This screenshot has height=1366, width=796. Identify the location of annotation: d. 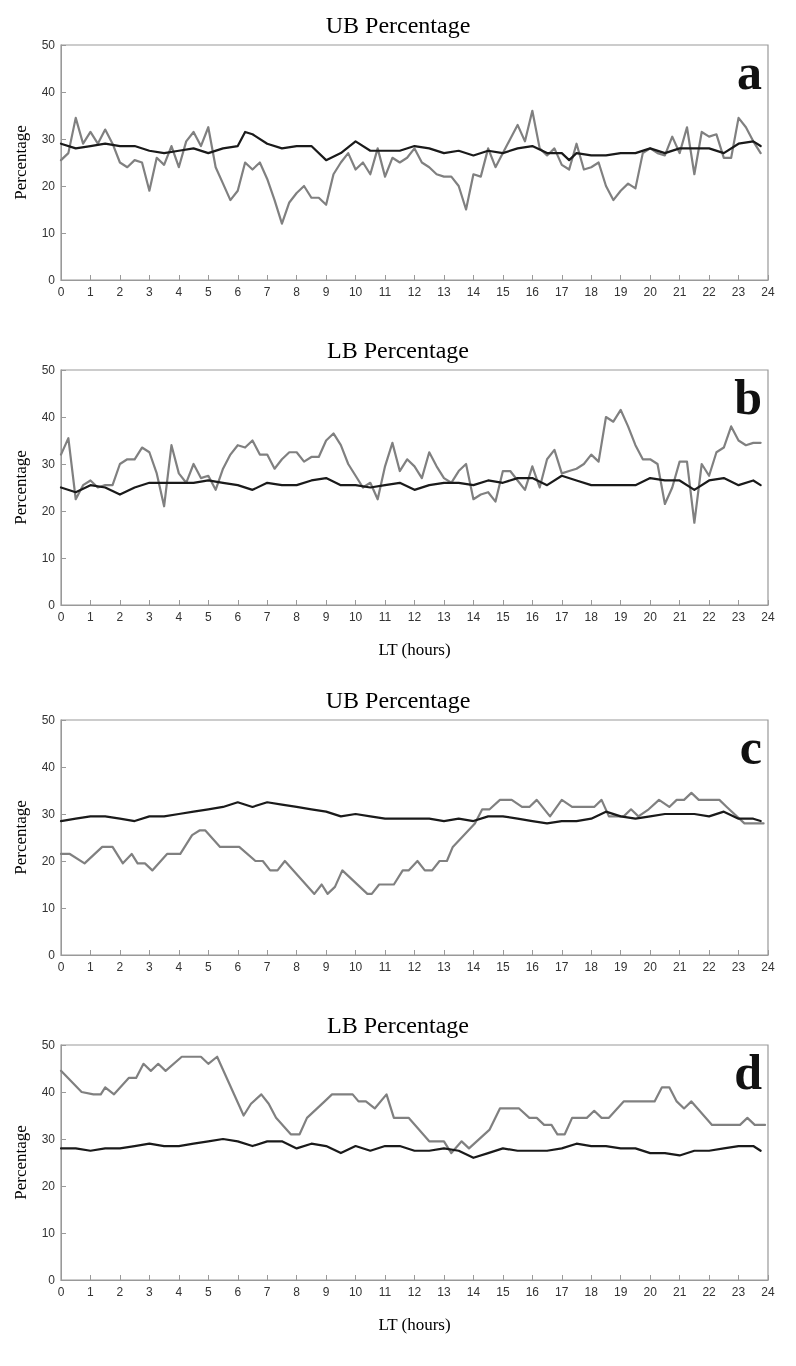
(748, 1072).